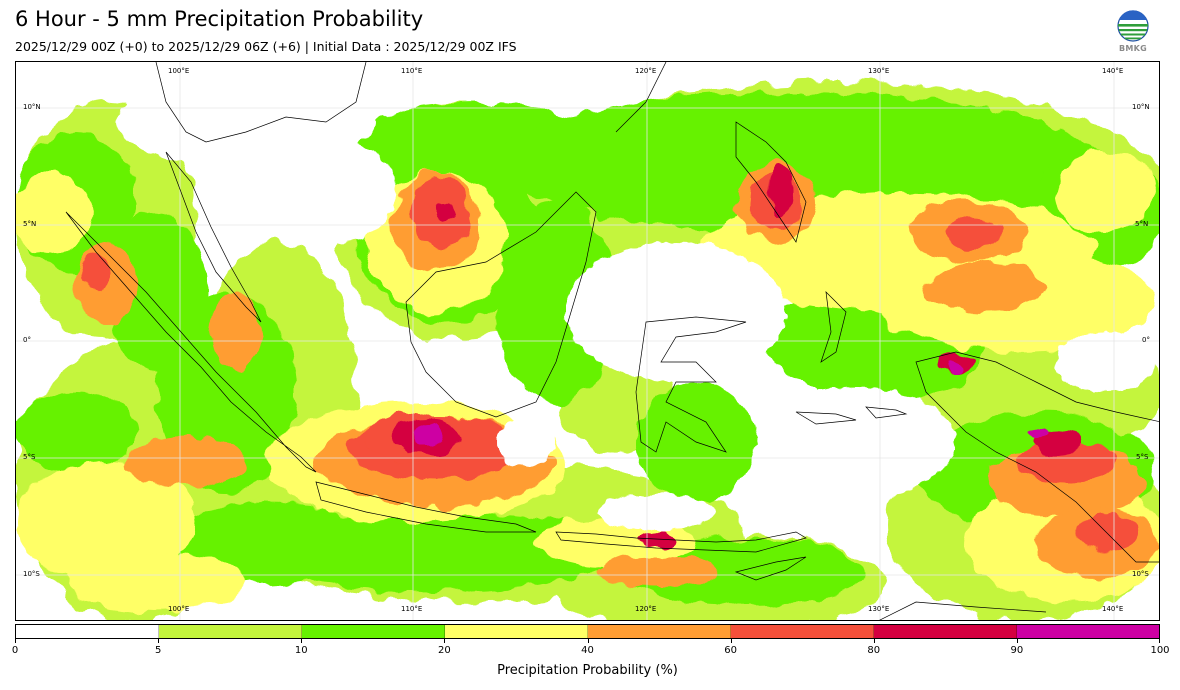  I want to click on lon-label-bottom-110: 110°E, so click(412, 609).